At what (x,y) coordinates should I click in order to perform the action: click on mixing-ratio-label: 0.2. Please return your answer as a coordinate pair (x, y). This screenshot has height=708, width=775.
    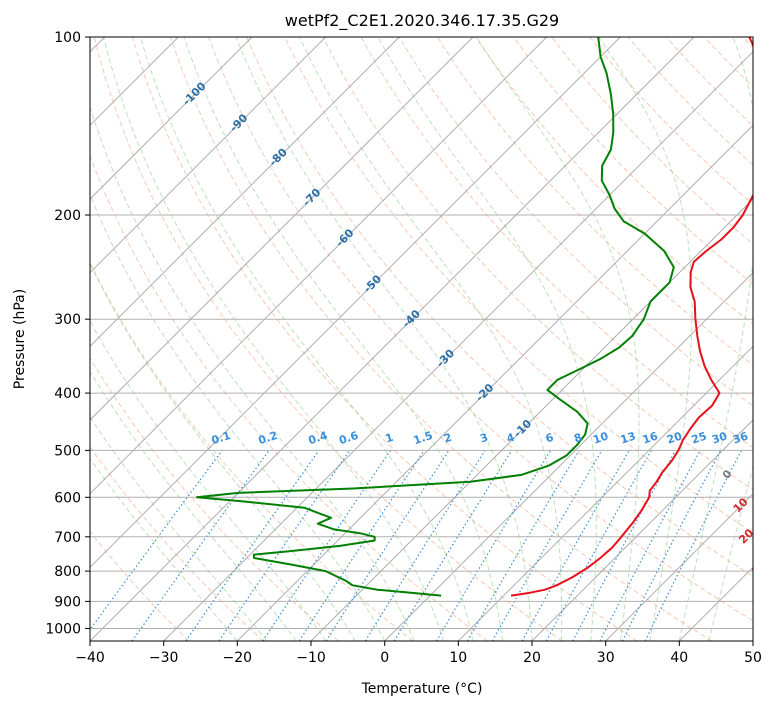
    Looking at the image, I should click on (268, 438).